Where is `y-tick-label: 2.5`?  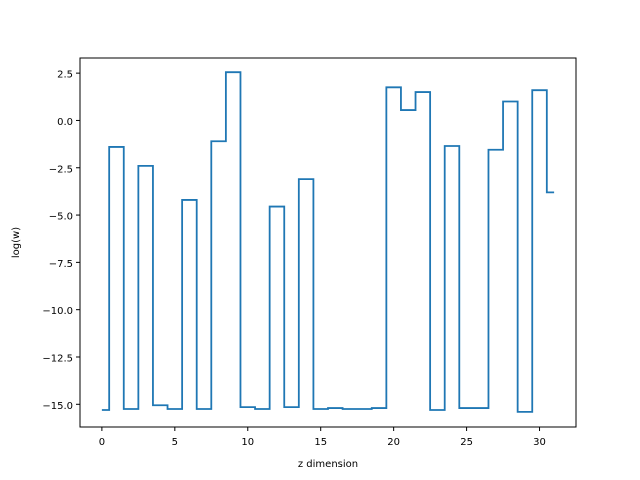 y-tick-label: 2.5 is located at coordinates (65, 75).